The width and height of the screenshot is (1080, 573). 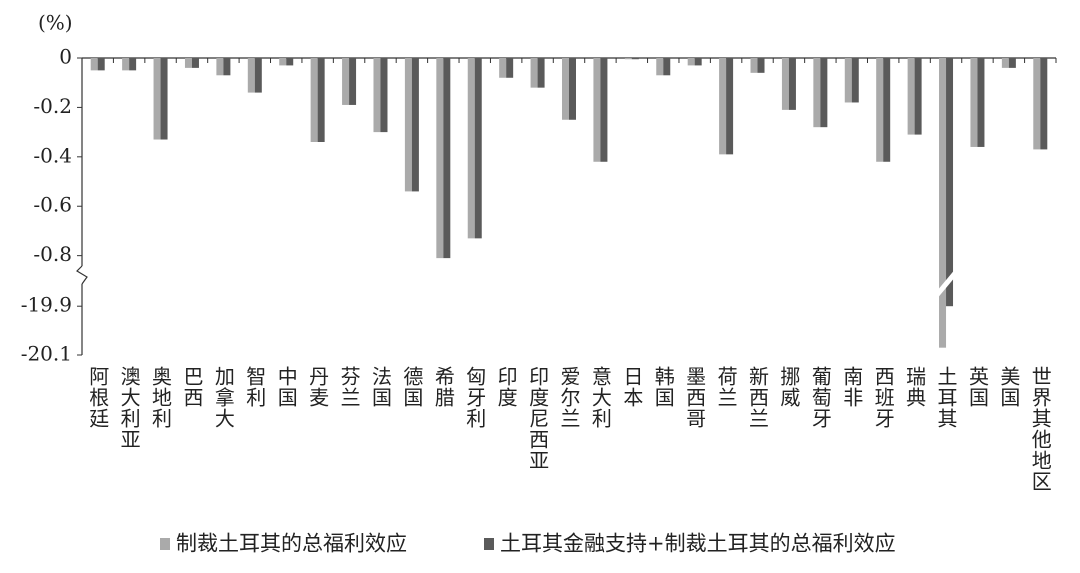 I want to click on bar-break, so click(x=946, y=284).